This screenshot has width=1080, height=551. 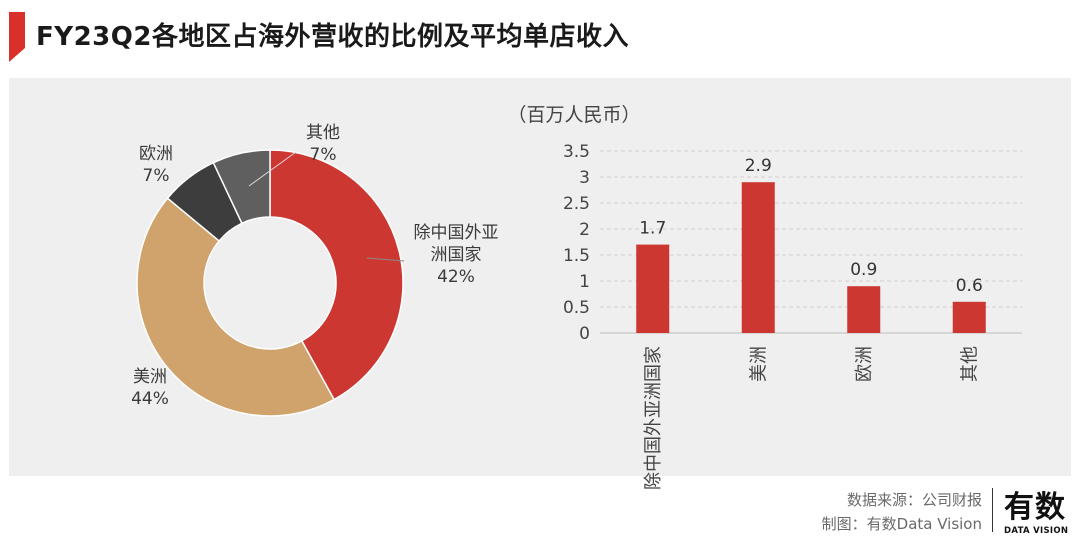 I want to click on bar-value-label: 2.9, so click(x=758, y=166).